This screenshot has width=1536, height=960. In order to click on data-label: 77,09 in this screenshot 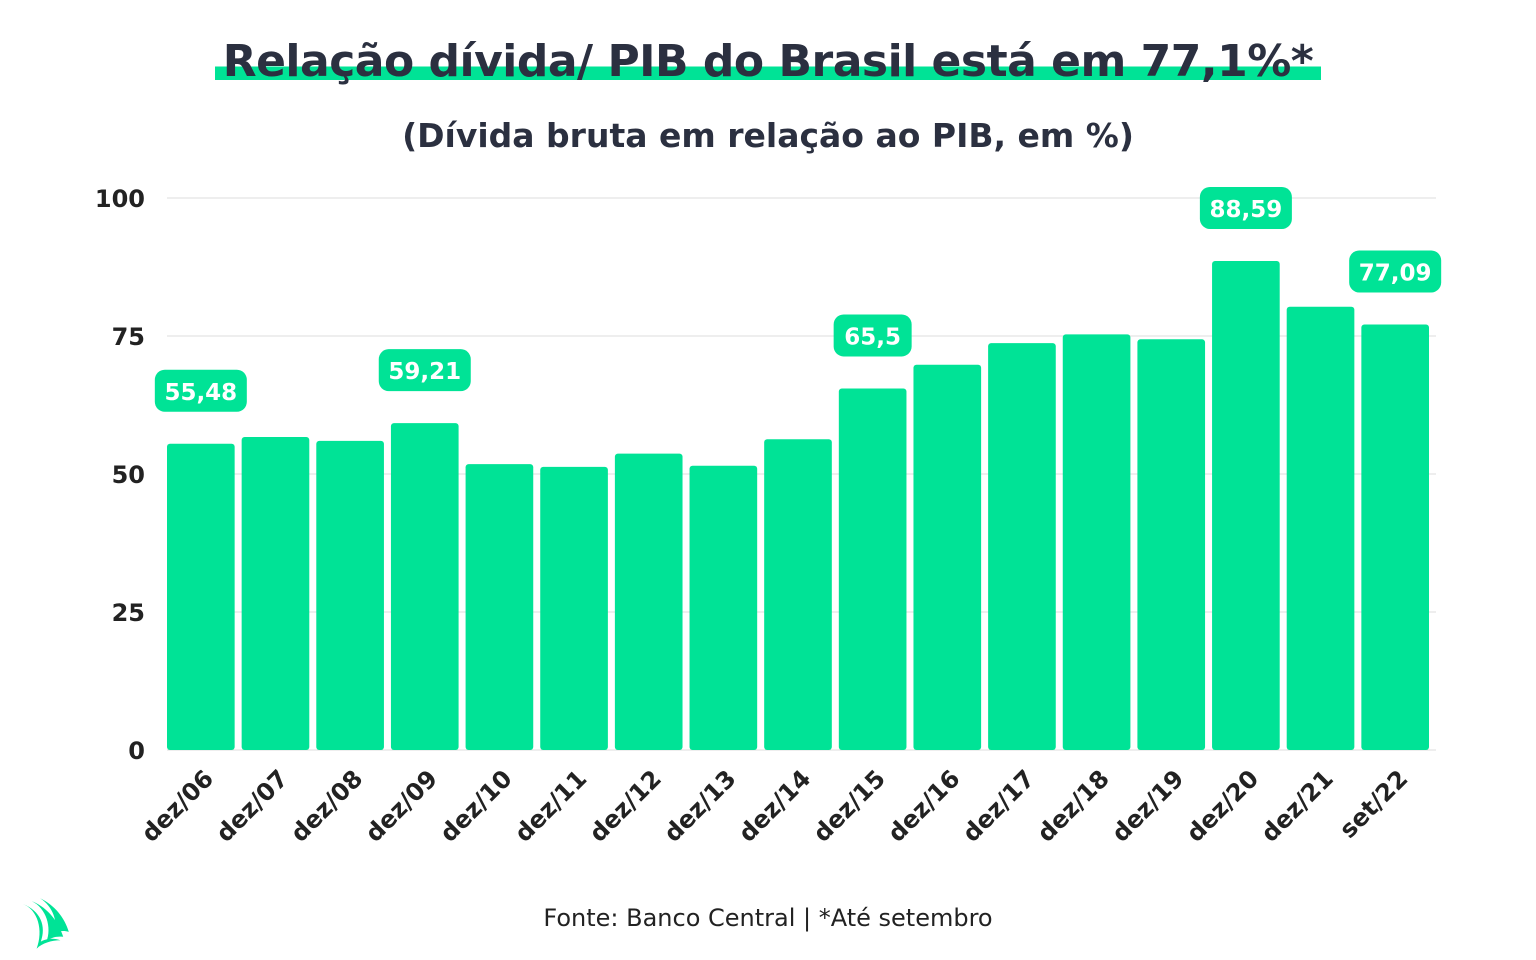, I will do `click(1395, 273)`.